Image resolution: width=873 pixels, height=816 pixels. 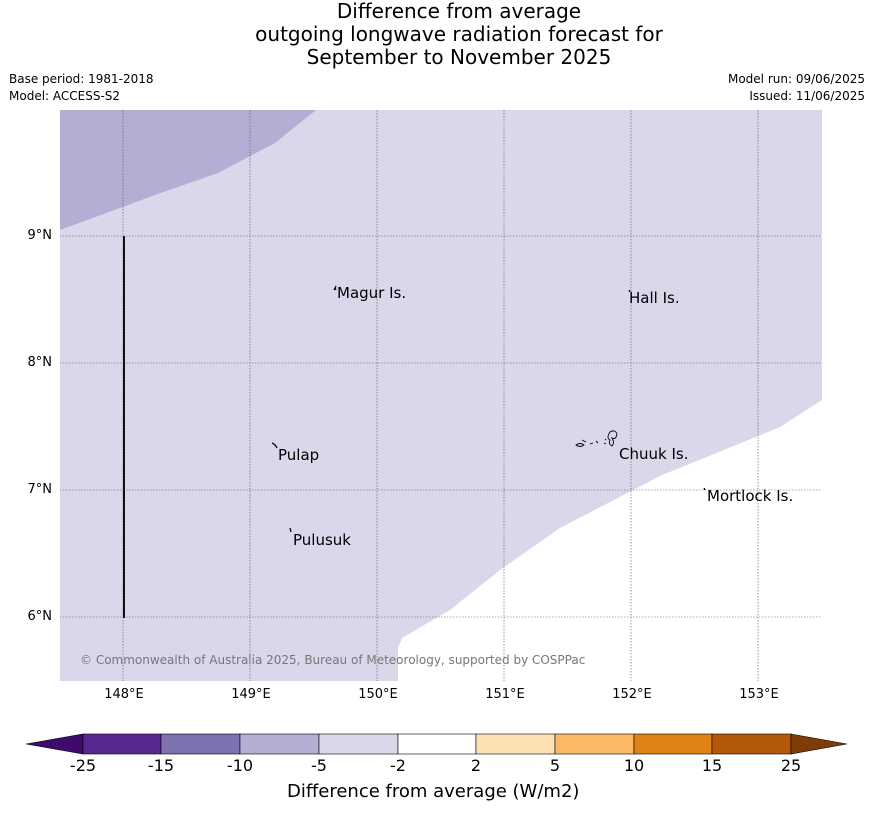 What do you see at coordinates (124, 694) in the screenshot?
I see `lon-tick-148: 148°E` at bounding box center [124, 694].